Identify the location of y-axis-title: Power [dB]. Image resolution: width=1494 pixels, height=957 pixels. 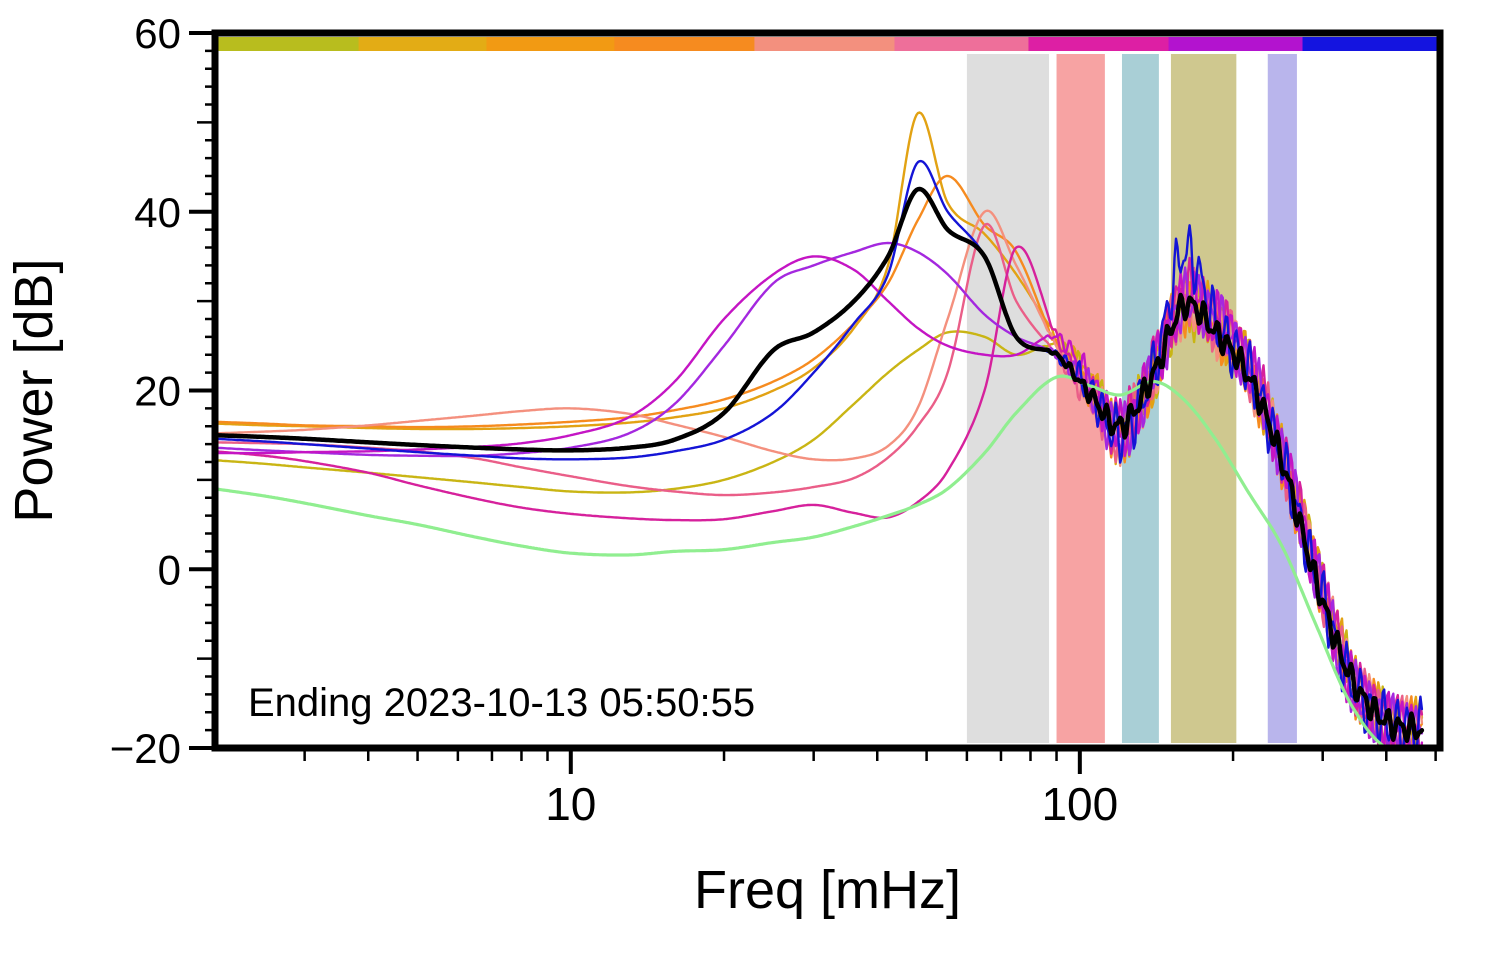
(34, 390).